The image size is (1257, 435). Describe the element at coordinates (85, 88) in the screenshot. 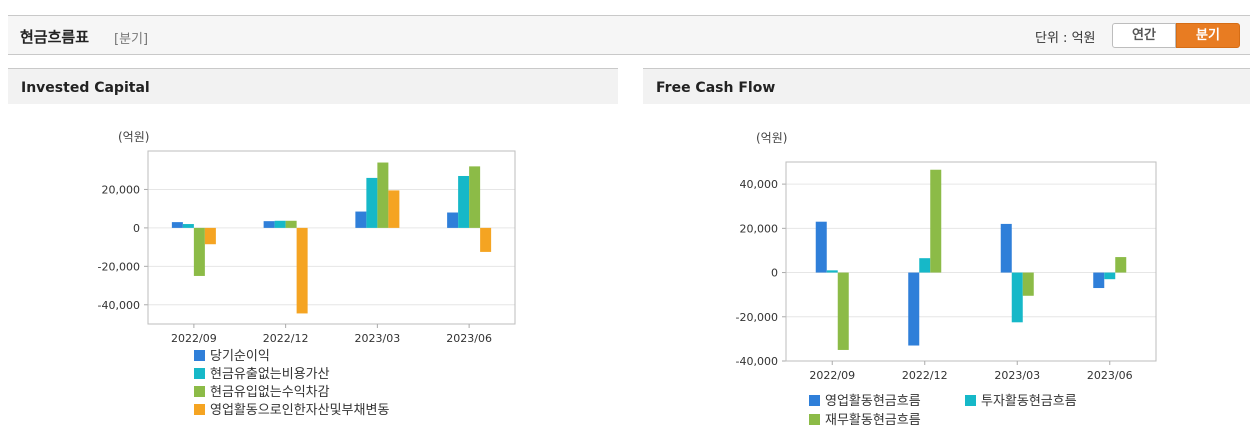

I see `invested-capital-title: Invested Capital` at that location.